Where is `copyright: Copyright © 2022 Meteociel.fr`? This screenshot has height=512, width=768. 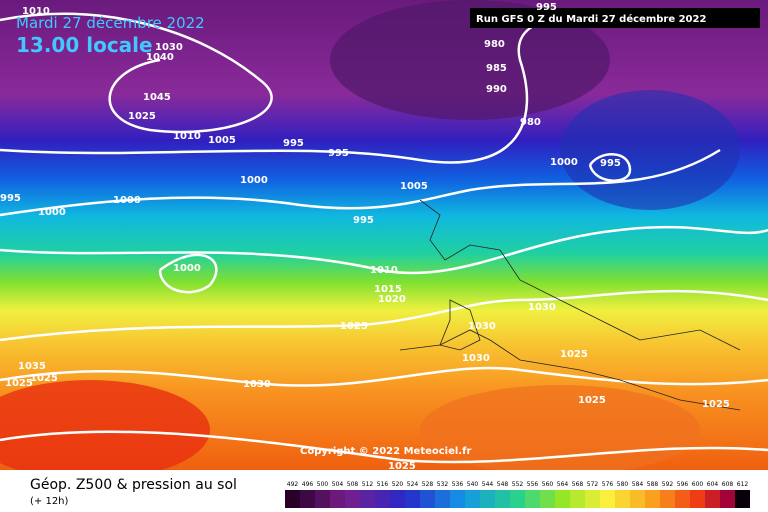
copyright: Copyright © 2022 Meteociel.fr is located at coordinates (385, 451).